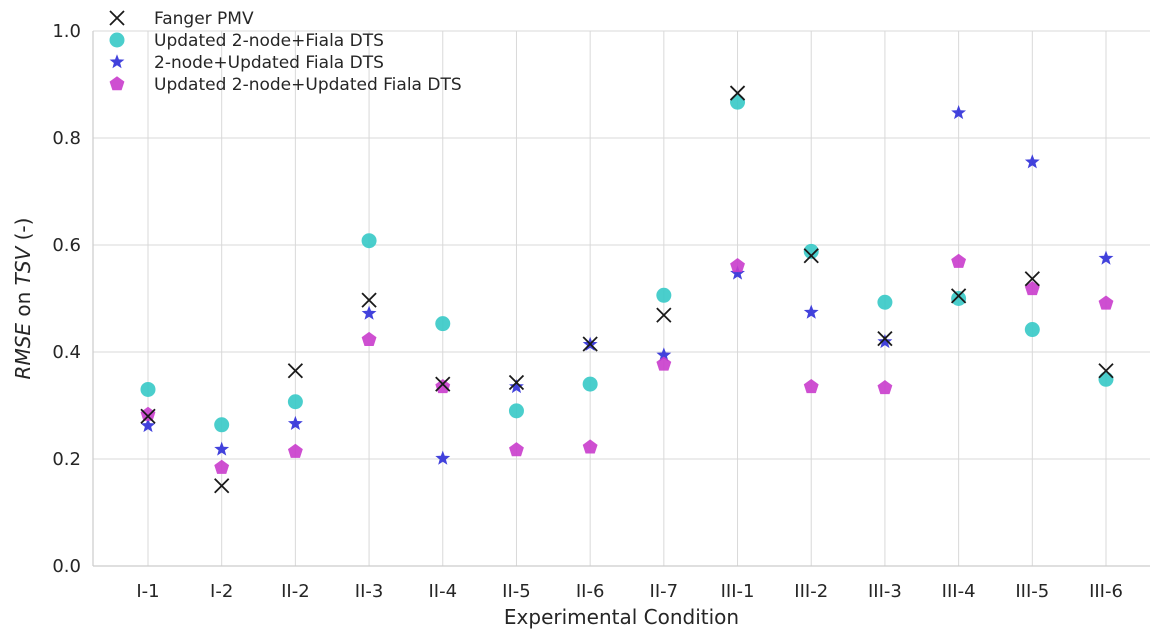 The image size is (1155, 637). I want to click on y-tick-label: 0.8, so click(66, 138).